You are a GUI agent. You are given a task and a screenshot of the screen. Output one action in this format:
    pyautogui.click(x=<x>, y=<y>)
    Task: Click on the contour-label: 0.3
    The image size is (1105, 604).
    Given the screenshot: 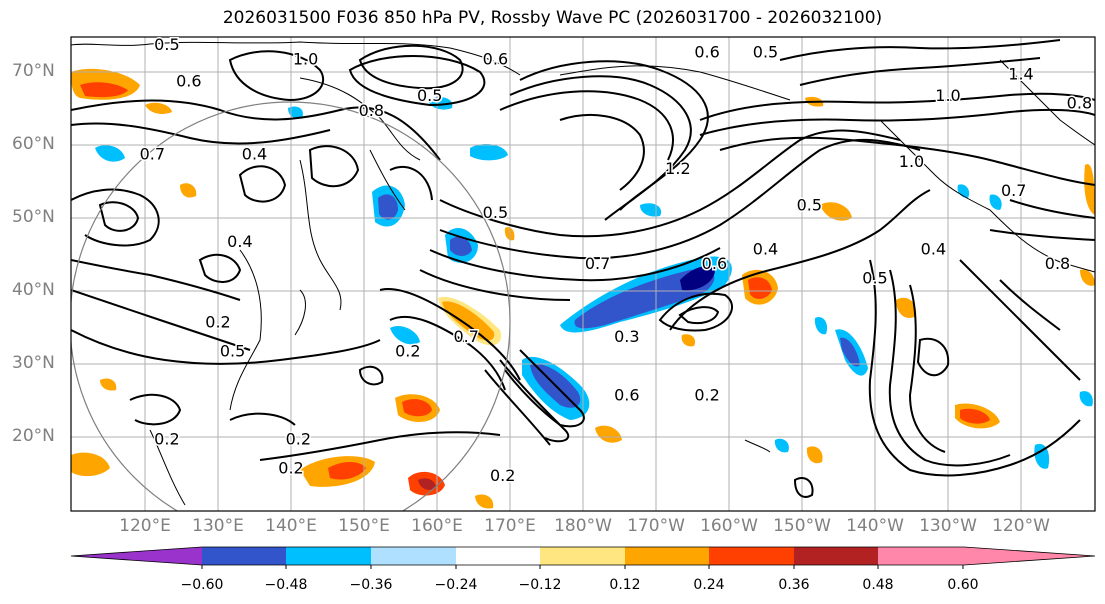 What is the action you would take?
    pyautogui.click(x=626, y=336)
    